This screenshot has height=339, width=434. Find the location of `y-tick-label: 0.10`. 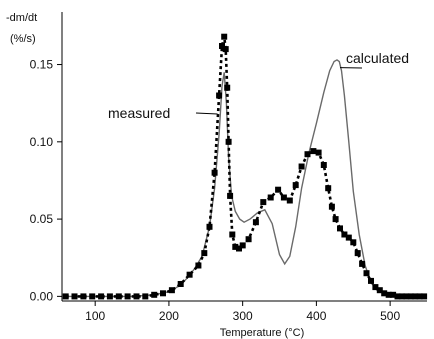

y-tick-label: 0.10 is located at coordinates (42, 142).